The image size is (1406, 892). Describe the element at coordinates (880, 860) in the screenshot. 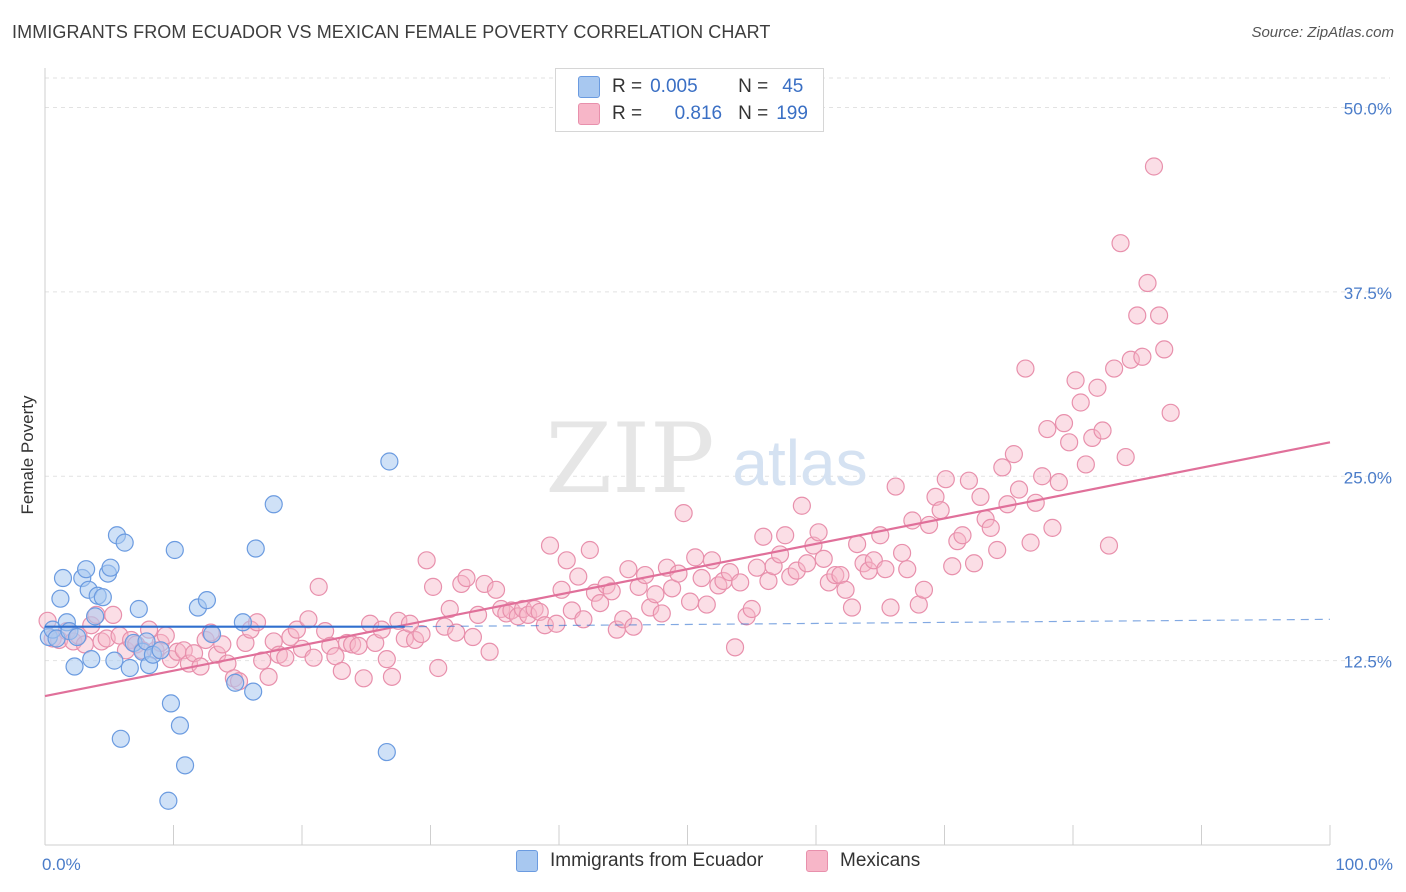

I see `bottom-legend-label-mexicans: Mexicans` at that location.